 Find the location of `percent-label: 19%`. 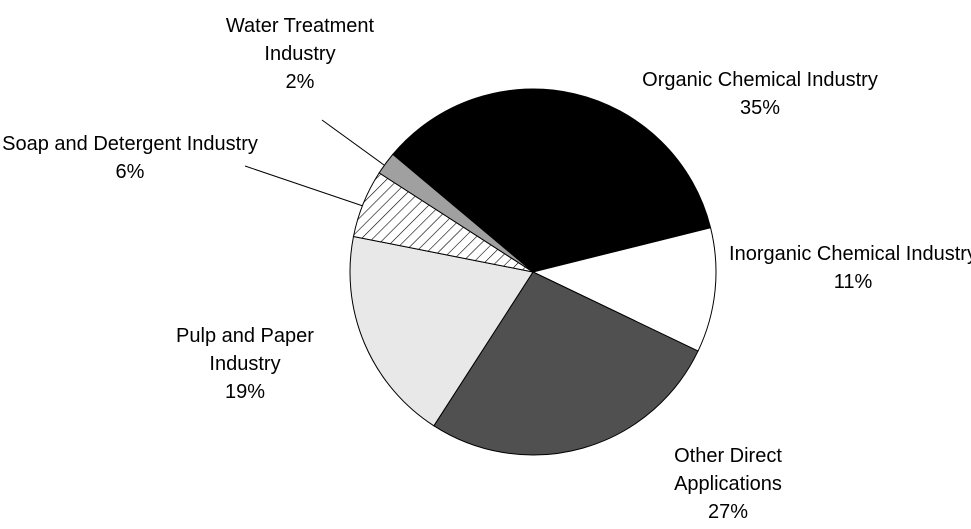

percent-label: 19% is located at coordinates (245, 392).